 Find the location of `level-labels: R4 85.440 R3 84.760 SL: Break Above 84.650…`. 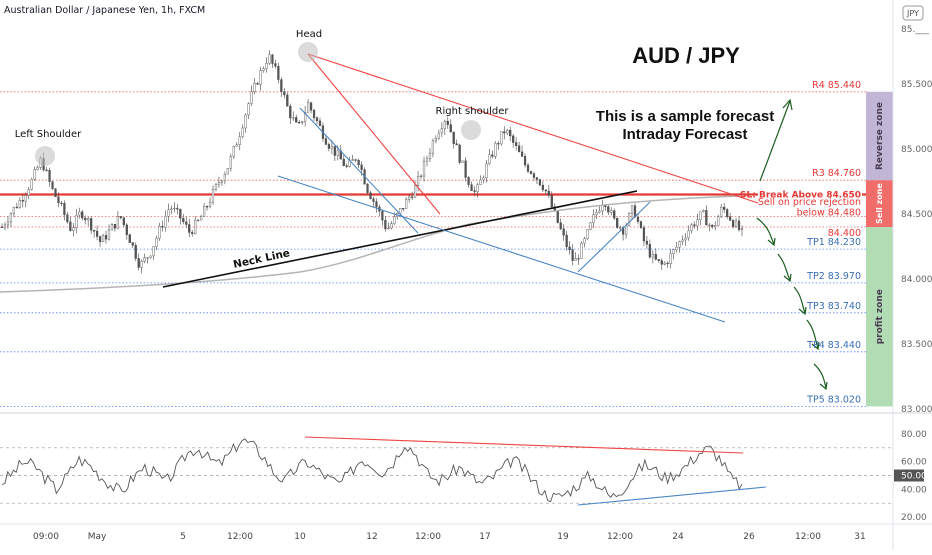

level-labels: R4 85.440 R3 84.760 SL: Break Above 84.650… is located at coordinates (801, 242).